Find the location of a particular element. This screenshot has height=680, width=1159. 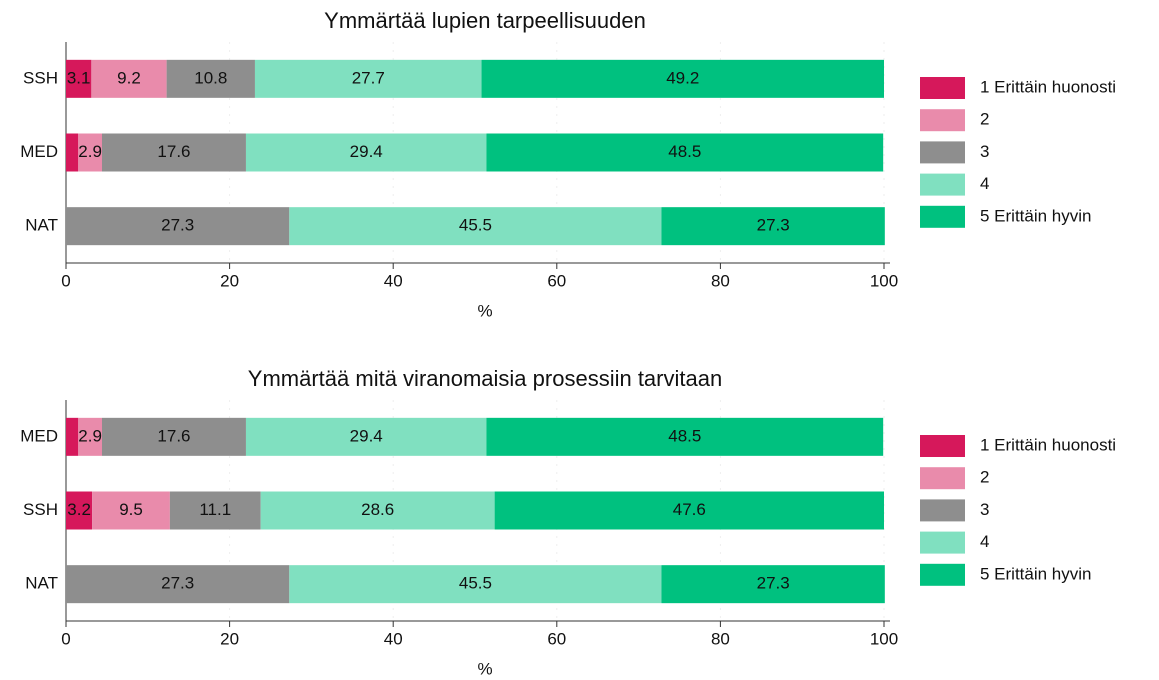

data-label: 11.1 is located at coordinates (215, 509).